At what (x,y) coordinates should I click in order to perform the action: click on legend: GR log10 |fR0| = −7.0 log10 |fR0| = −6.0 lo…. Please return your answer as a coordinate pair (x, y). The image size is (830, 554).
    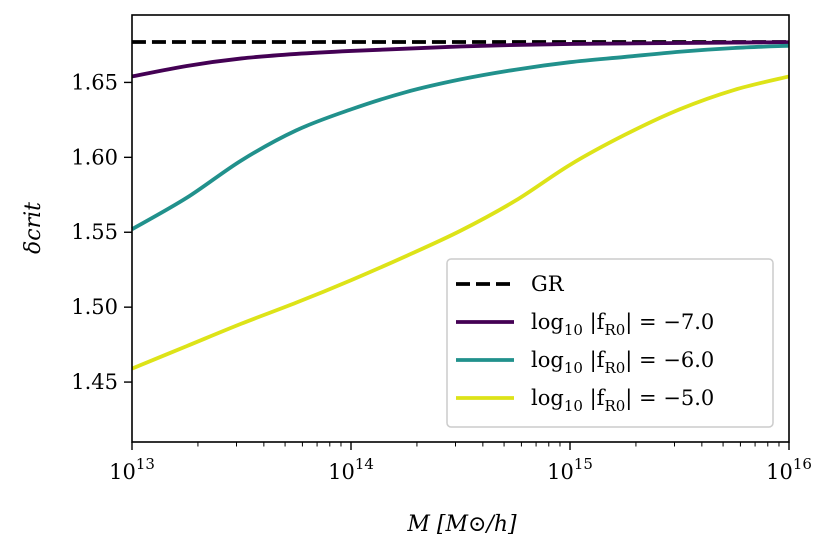
    Looking at the image, I should click on (610, 343).